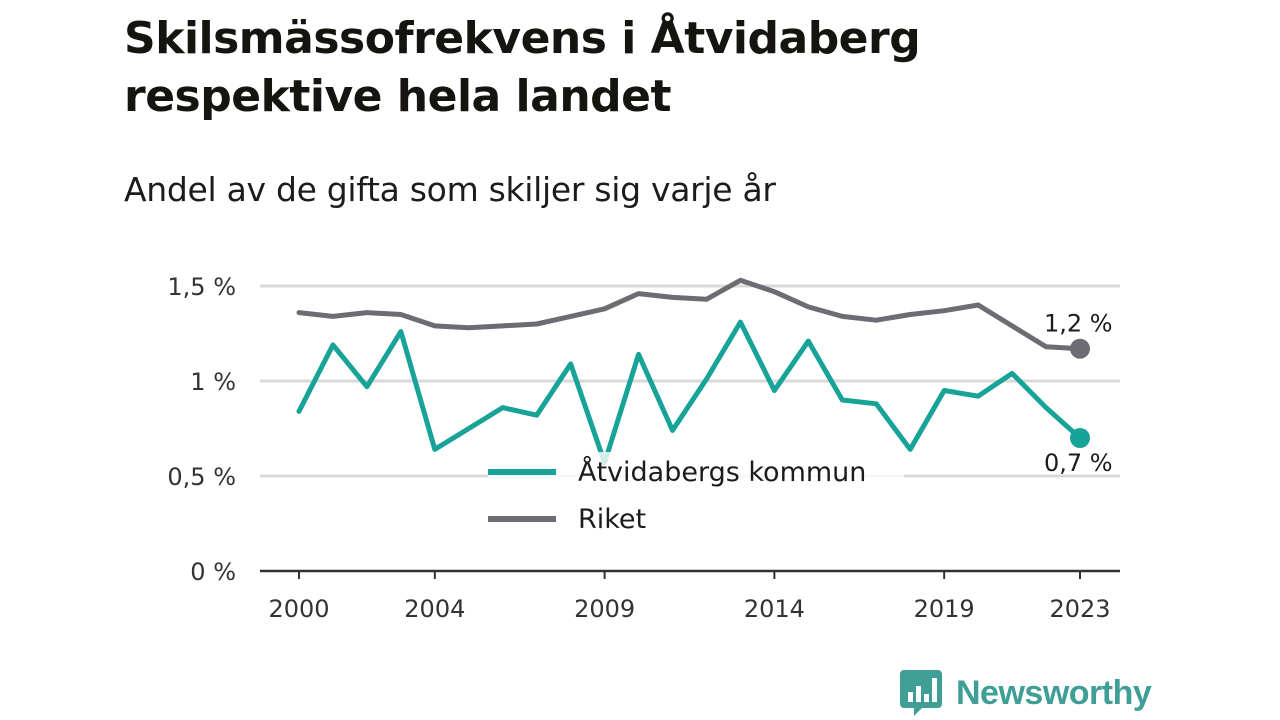  Describe the element at coordinates (201, 287) in the screenshot. I see `y-tick-label: 1,5 %` at that location.